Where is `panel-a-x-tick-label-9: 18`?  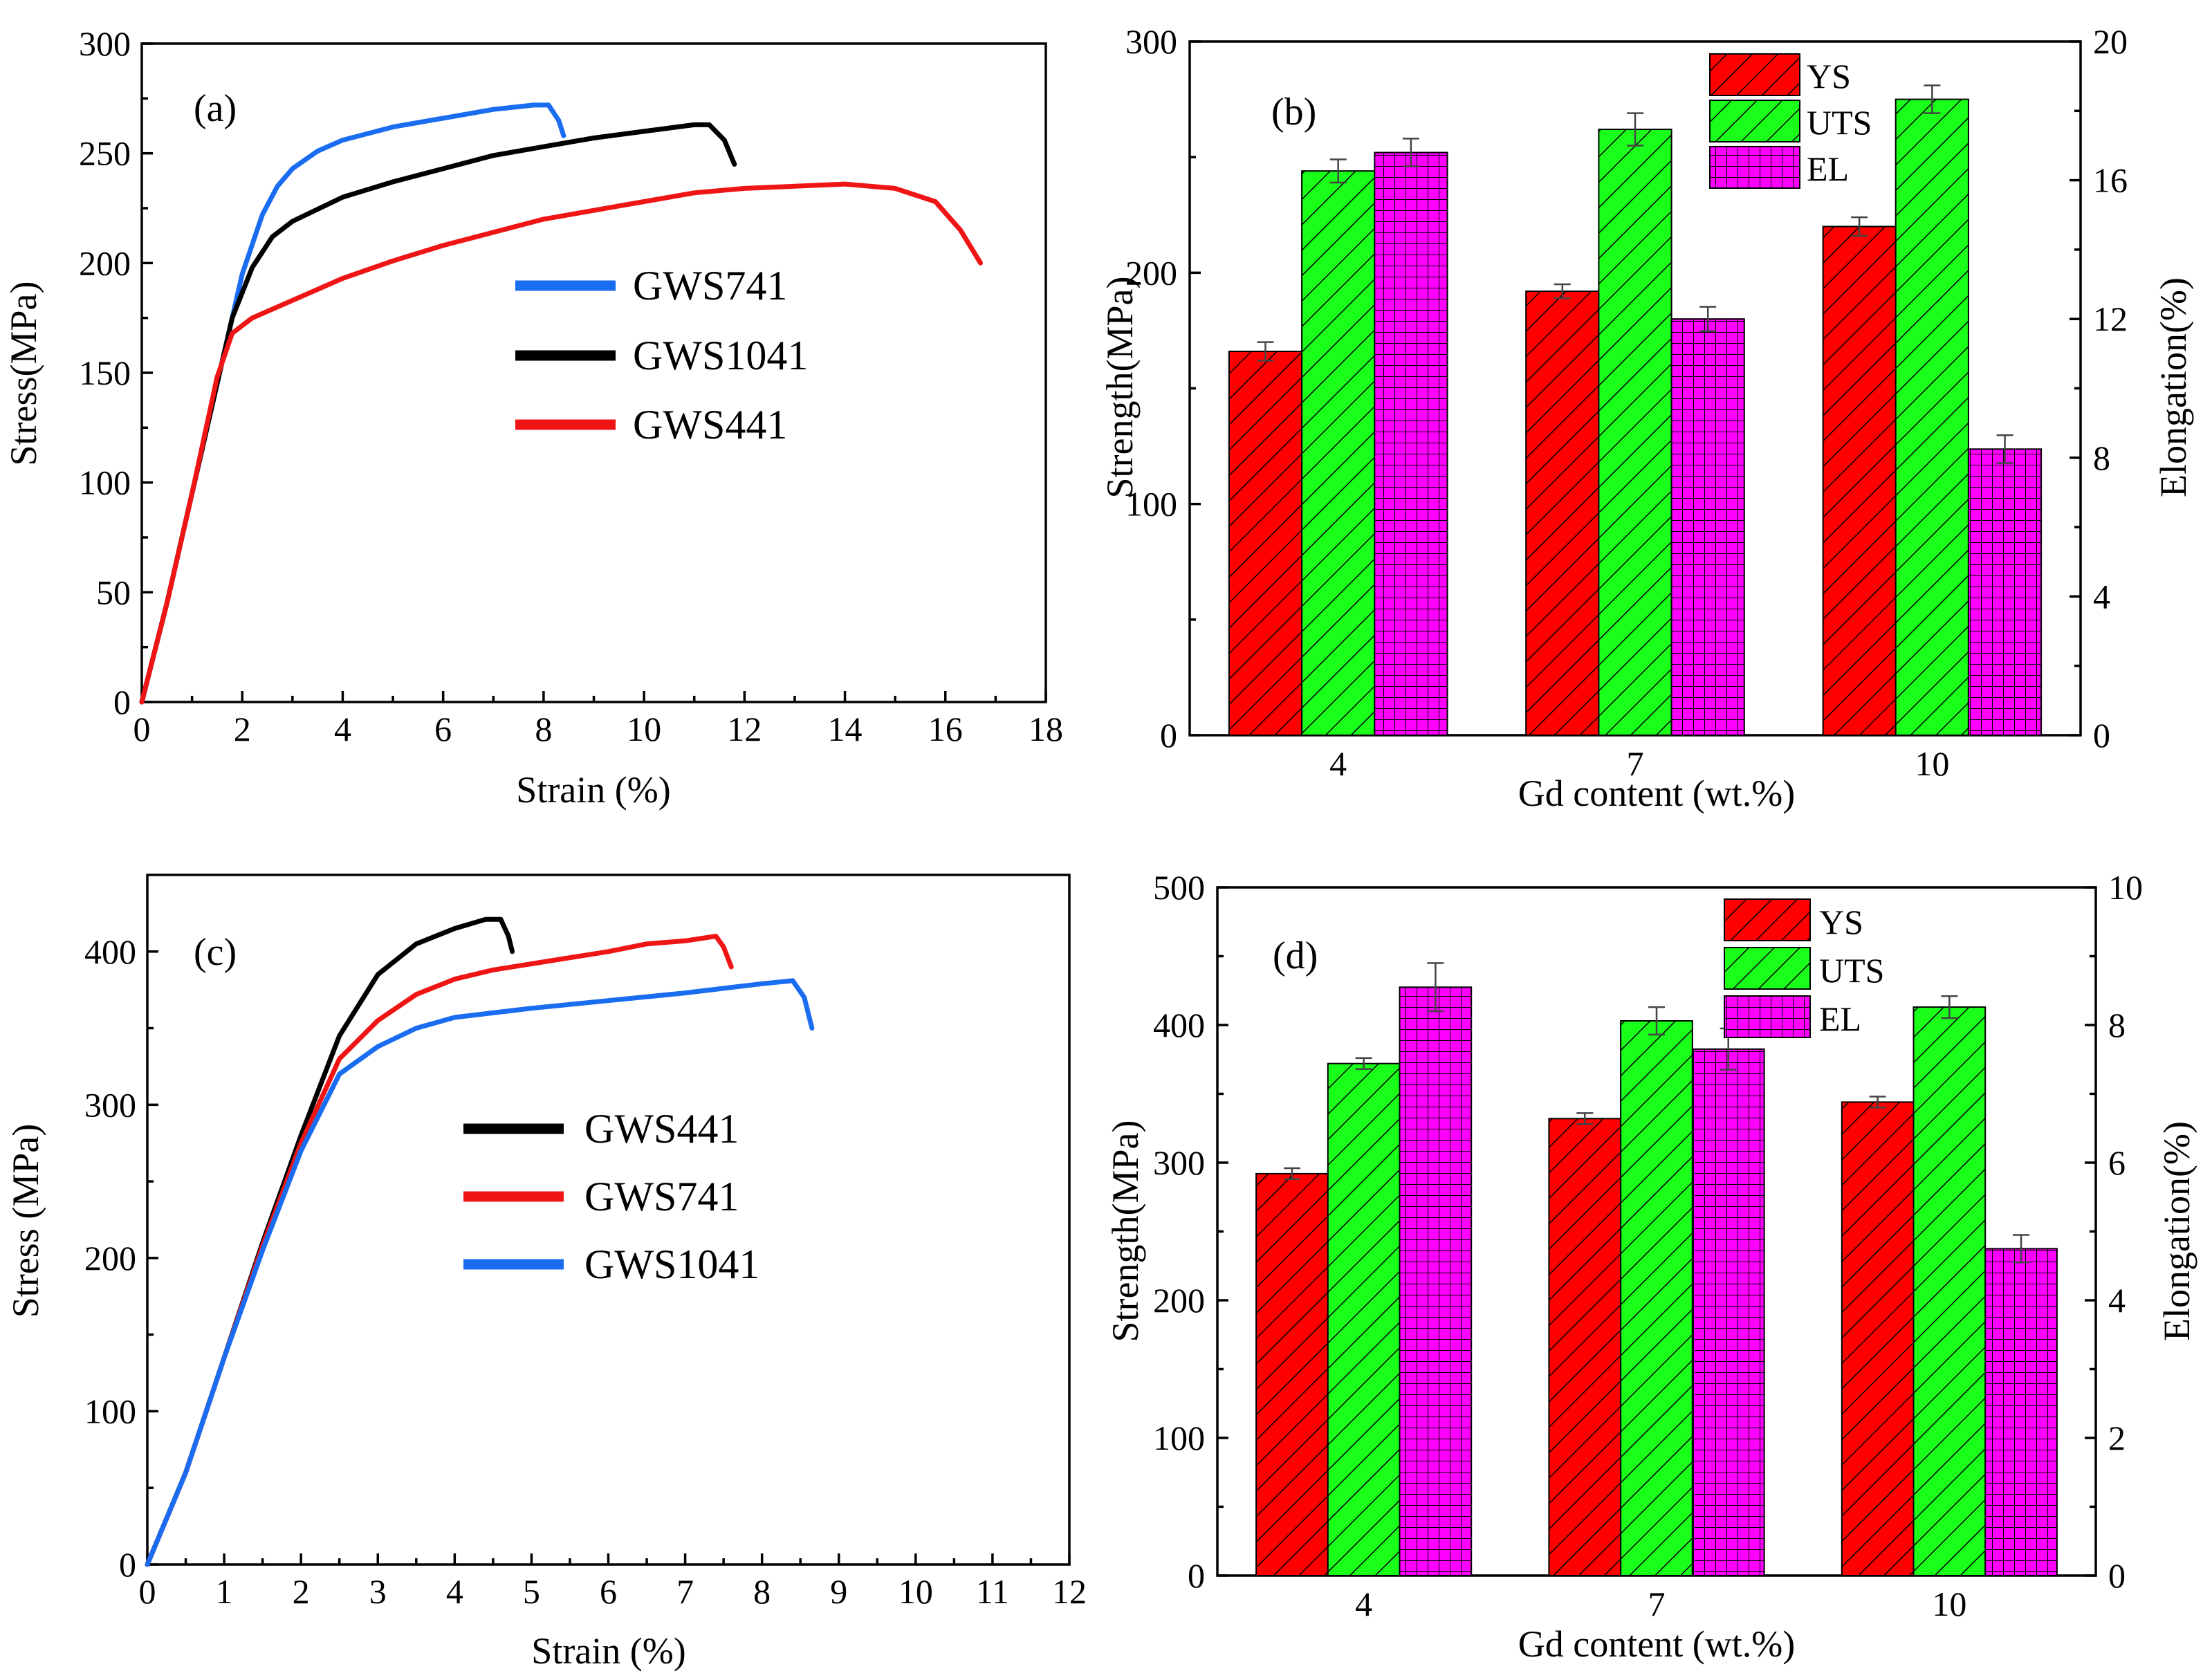 panel-a-x-tick-label-9: 18 is located at coordinates (1046, 729).